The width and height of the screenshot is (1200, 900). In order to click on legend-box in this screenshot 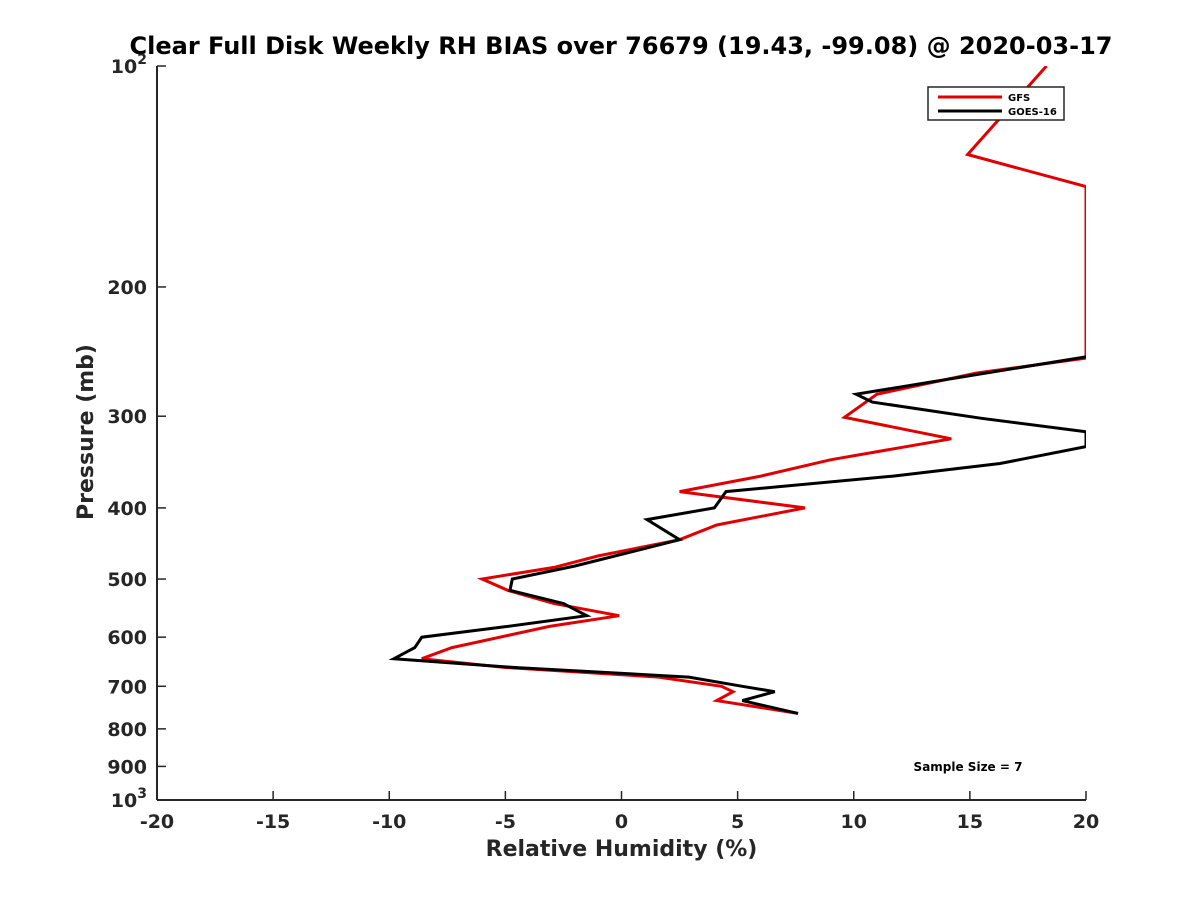, I will do `click(996, 103)`.